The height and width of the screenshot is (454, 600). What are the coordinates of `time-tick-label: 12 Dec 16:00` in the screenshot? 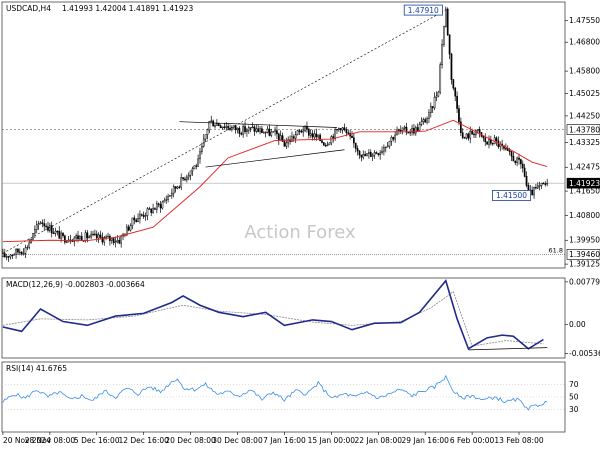 It's located at (143, 440).